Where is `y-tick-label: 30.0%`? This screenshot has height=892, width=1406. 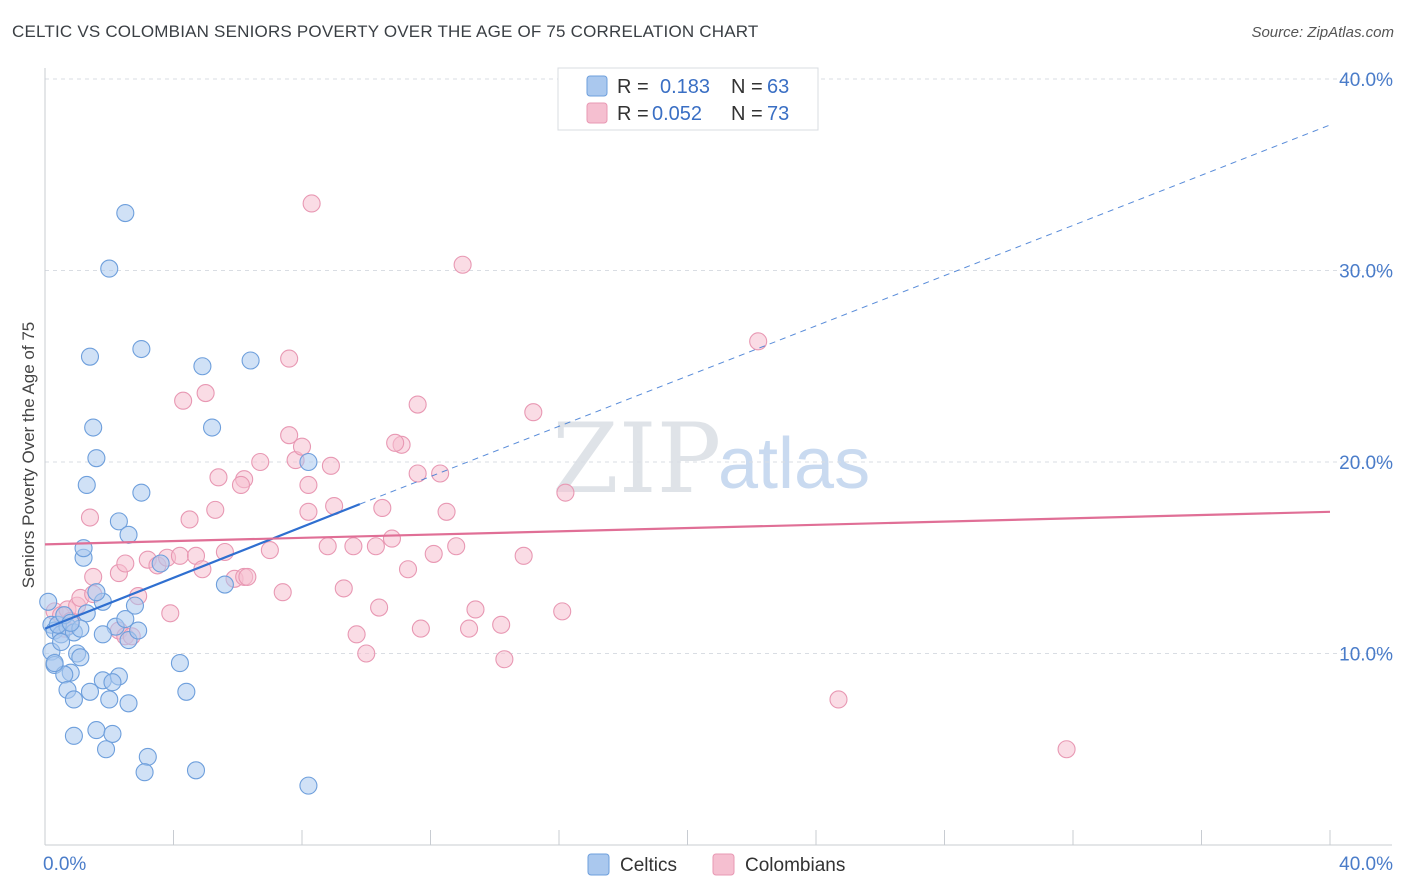
y-tick-label: 30.0% is located at coordinates (1366, 272).